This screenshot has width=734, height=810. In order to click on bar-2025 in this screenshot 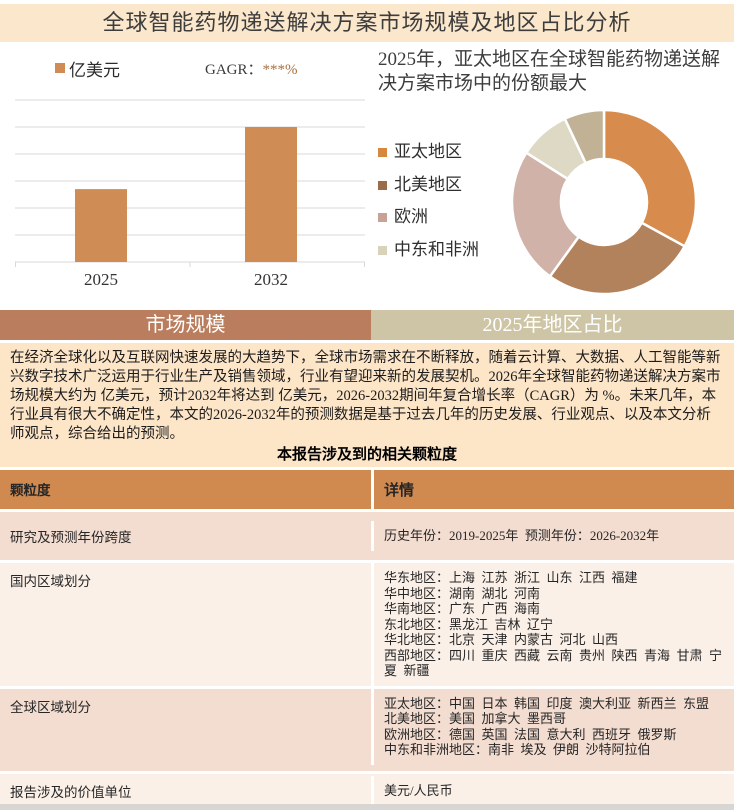, I will do `click(101, 225)`.